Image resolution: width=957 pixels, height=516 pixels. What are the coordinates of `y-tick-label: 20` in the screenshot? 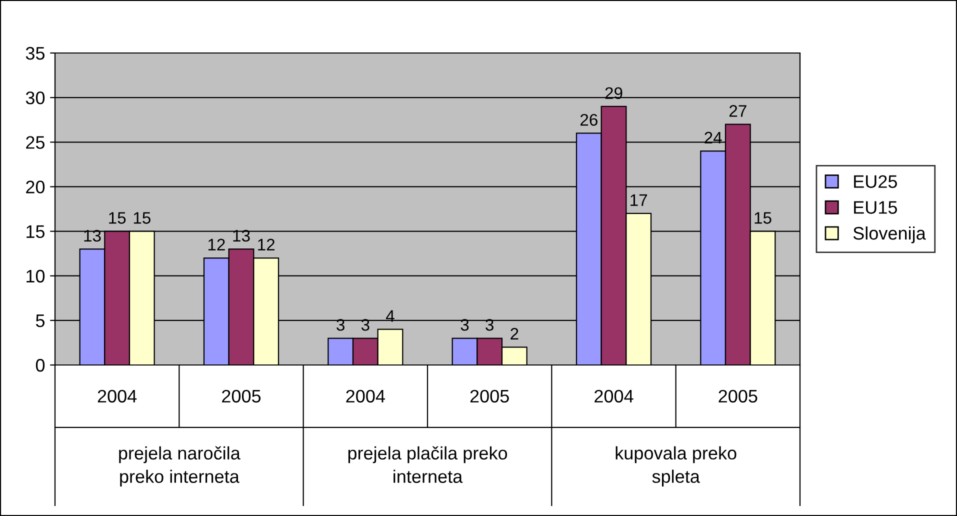 It's located at (35, 187).